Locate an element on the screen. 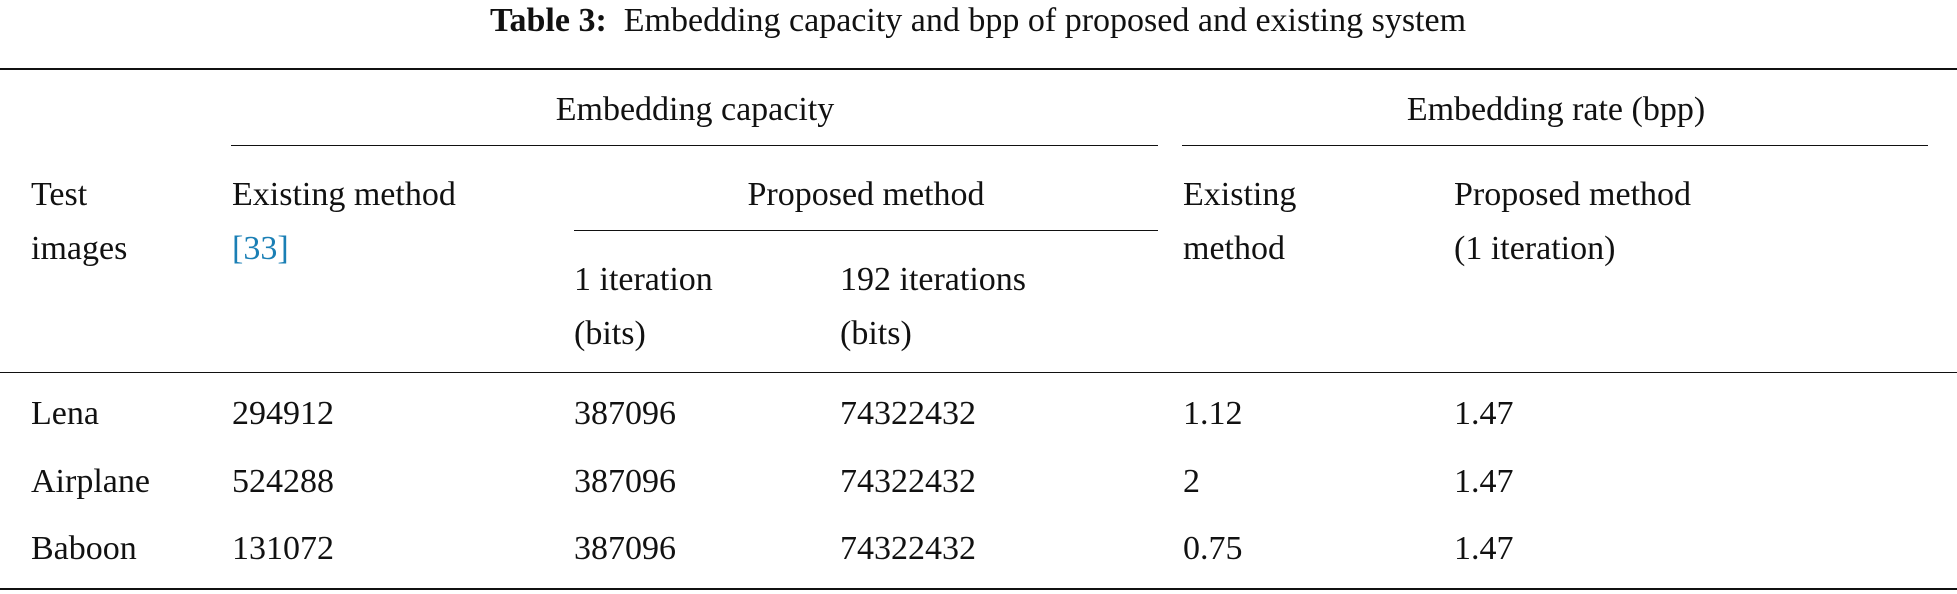 The height and width of the screenshot is (594, 1957). table-cell: 294912 is located at coordinates (283, 413).